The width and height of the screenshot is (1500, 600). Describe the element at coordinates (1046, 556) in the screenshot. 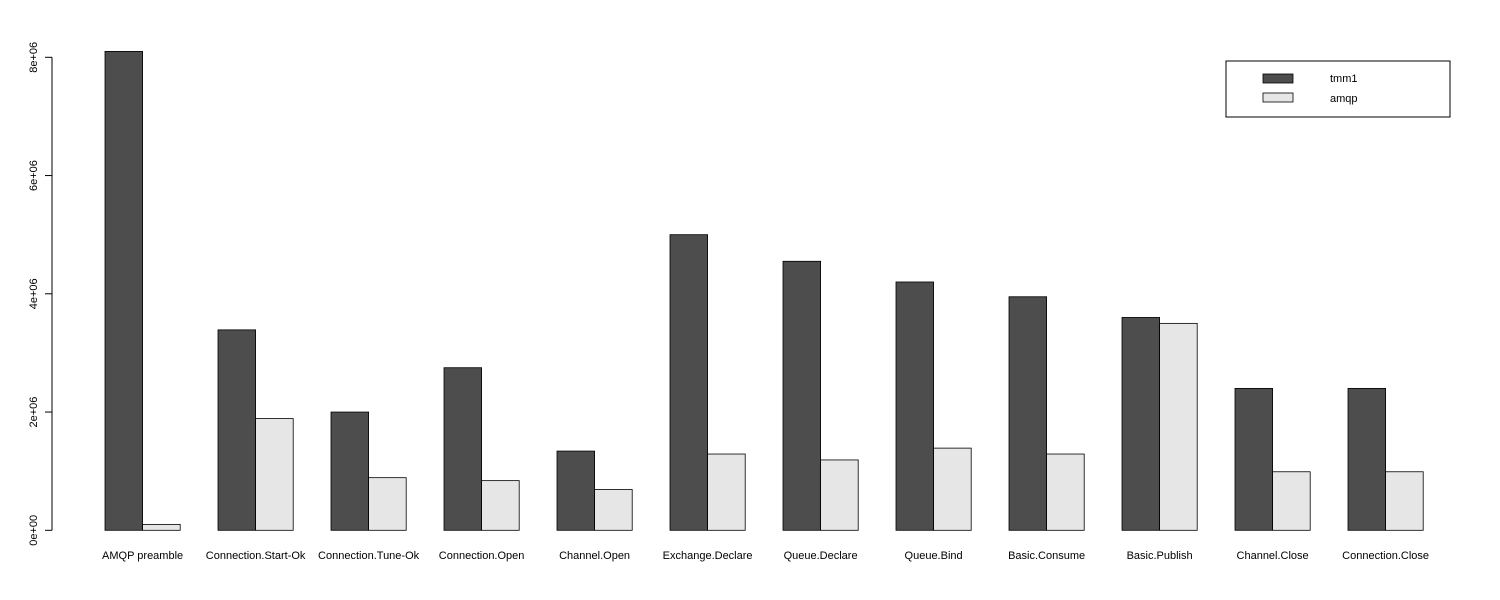

I see `x-tick-label: Basic.Consume` at that location.